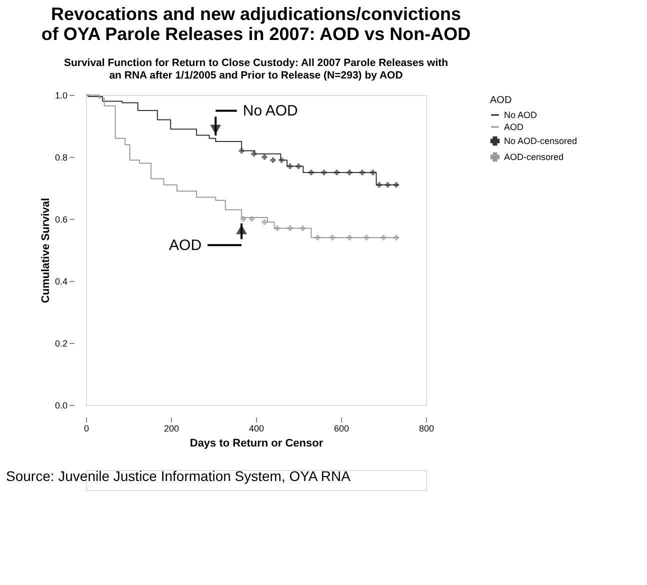 The width and height of the screenshot is (647, 585). I want to click on annotation: AOD, so click(185, 245).